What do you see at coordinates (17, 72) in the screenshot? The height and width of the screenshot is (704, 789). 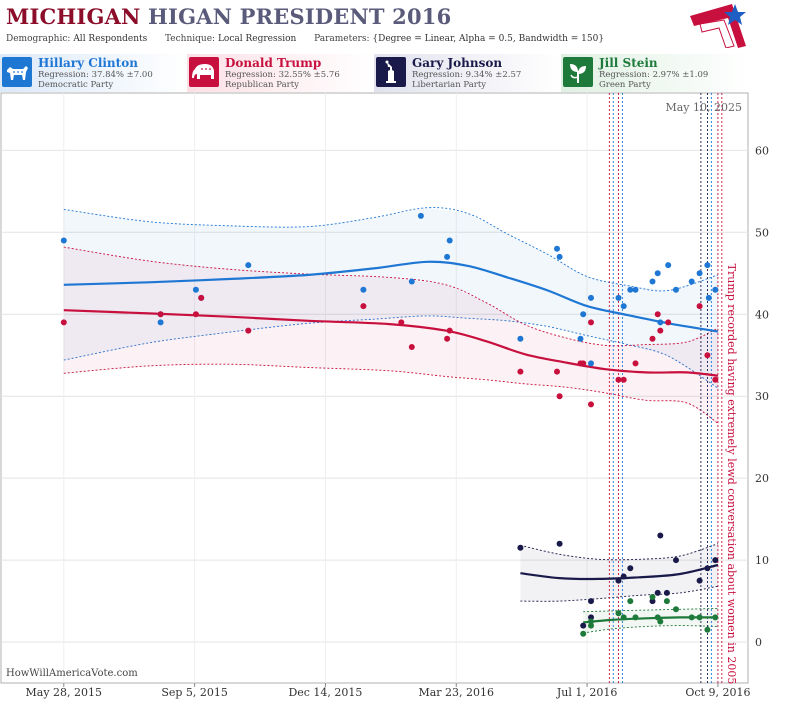 I see `donkey-icon` at bounding box center [17, 72].